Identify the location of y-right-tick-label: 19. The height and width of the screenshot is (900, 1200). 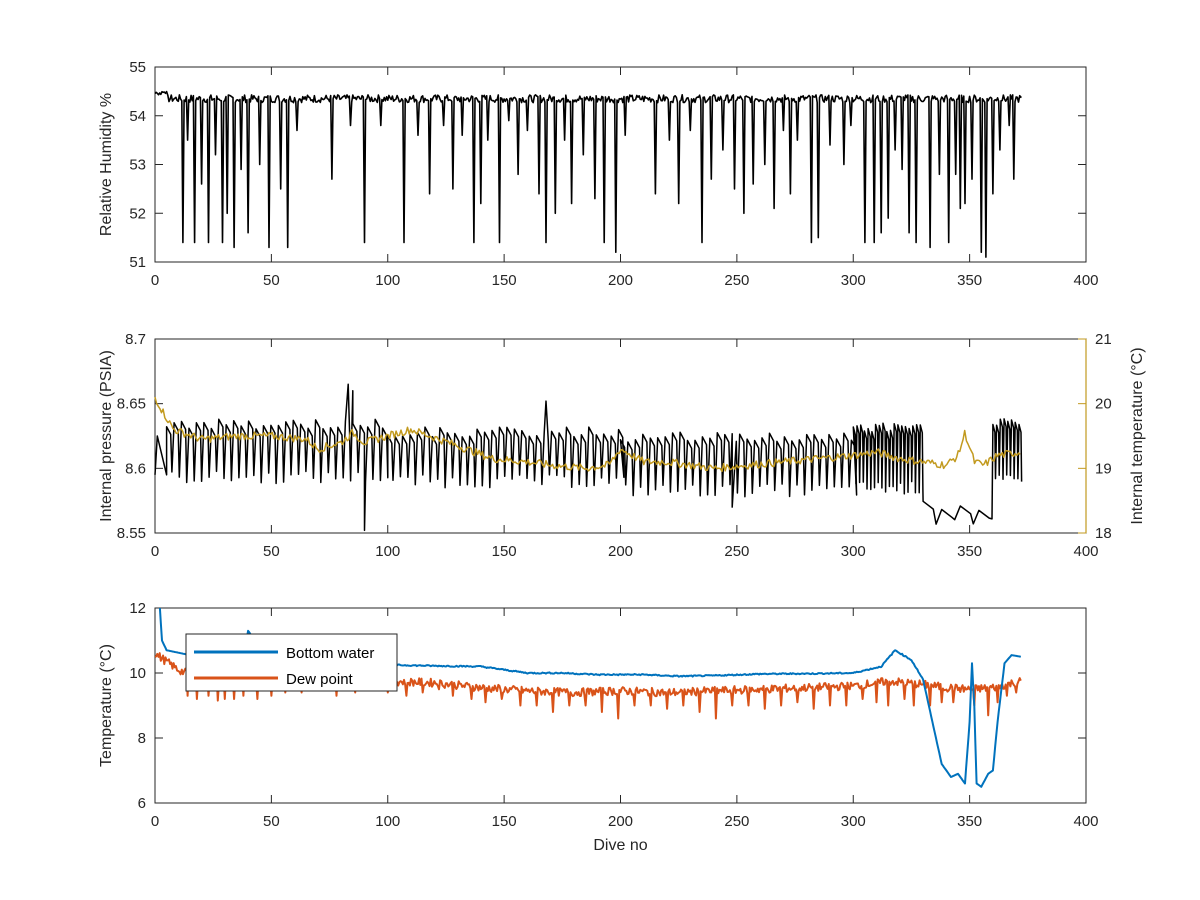
(1103, 468).